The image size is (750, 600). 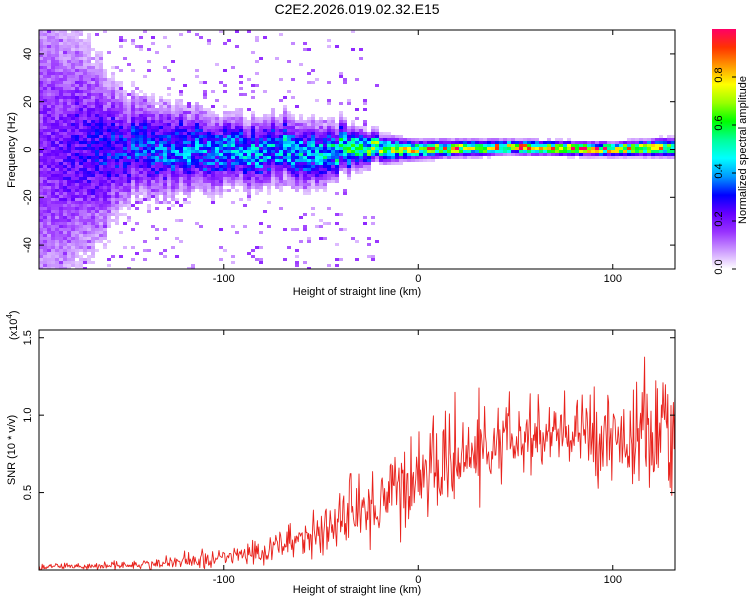 What do you see at coordinates (12, 150) in the screenshot?
I see `spectrogram-y-label: Frequency (Hz)` at bounding box center [12, 150].